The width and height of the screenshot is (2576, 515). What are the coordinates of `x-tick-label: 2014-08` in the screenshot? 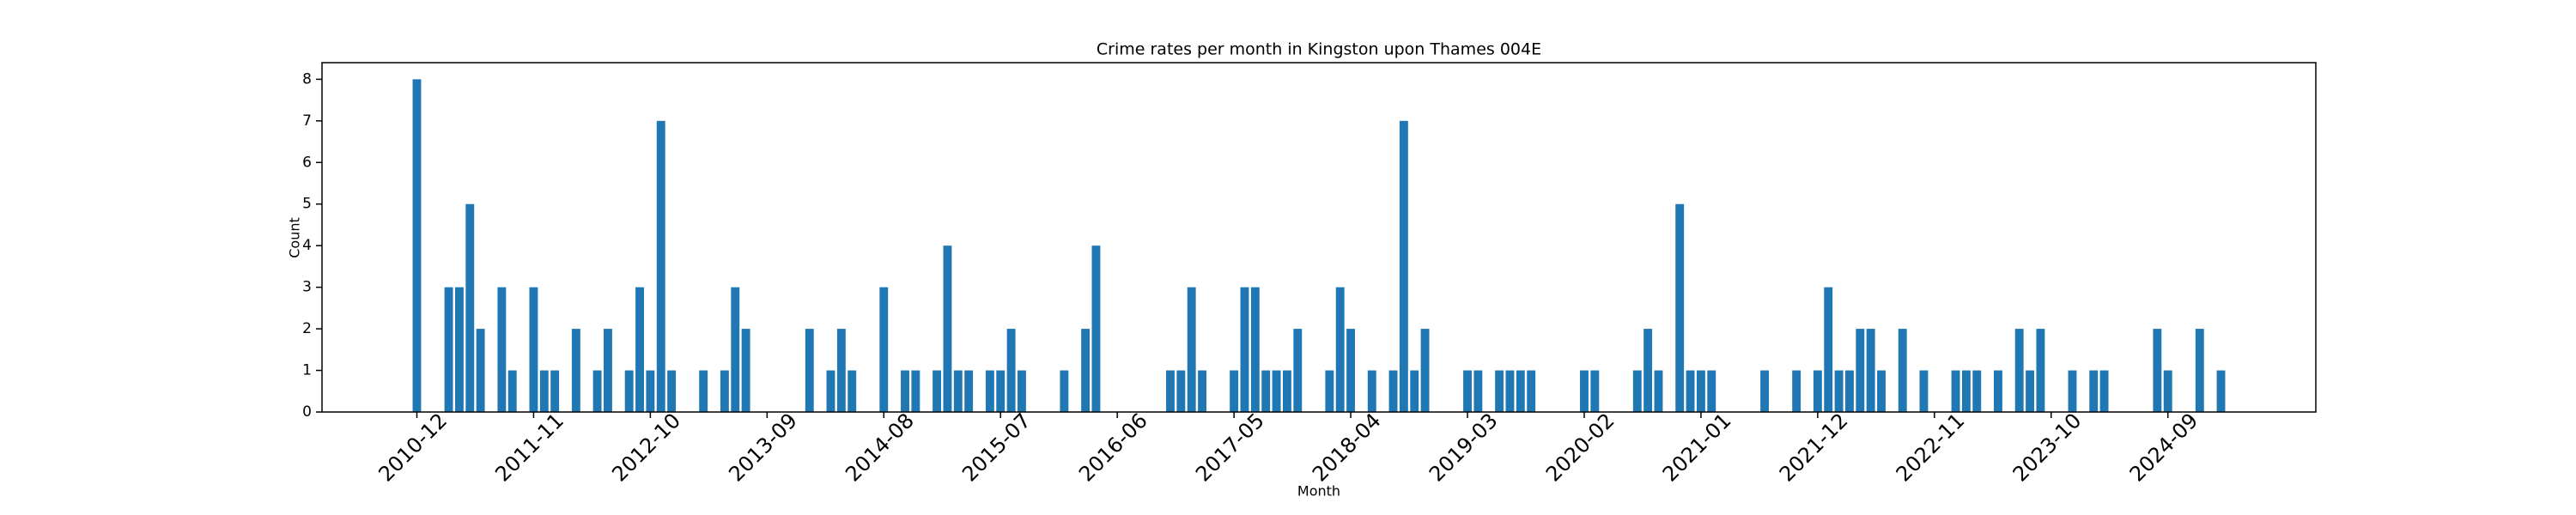 It's located at (880, 448).